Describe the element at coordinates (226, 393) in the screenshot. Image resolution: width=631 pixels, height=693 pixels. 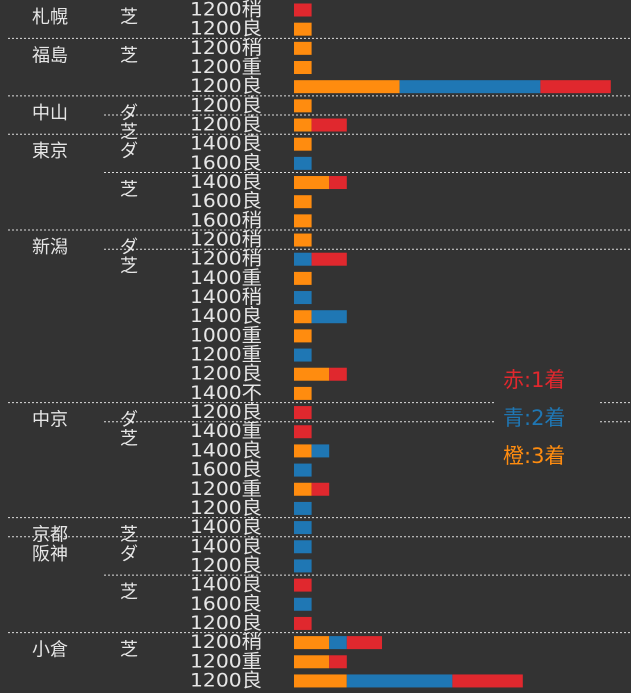
I see `category-label: 1400不` at that location.